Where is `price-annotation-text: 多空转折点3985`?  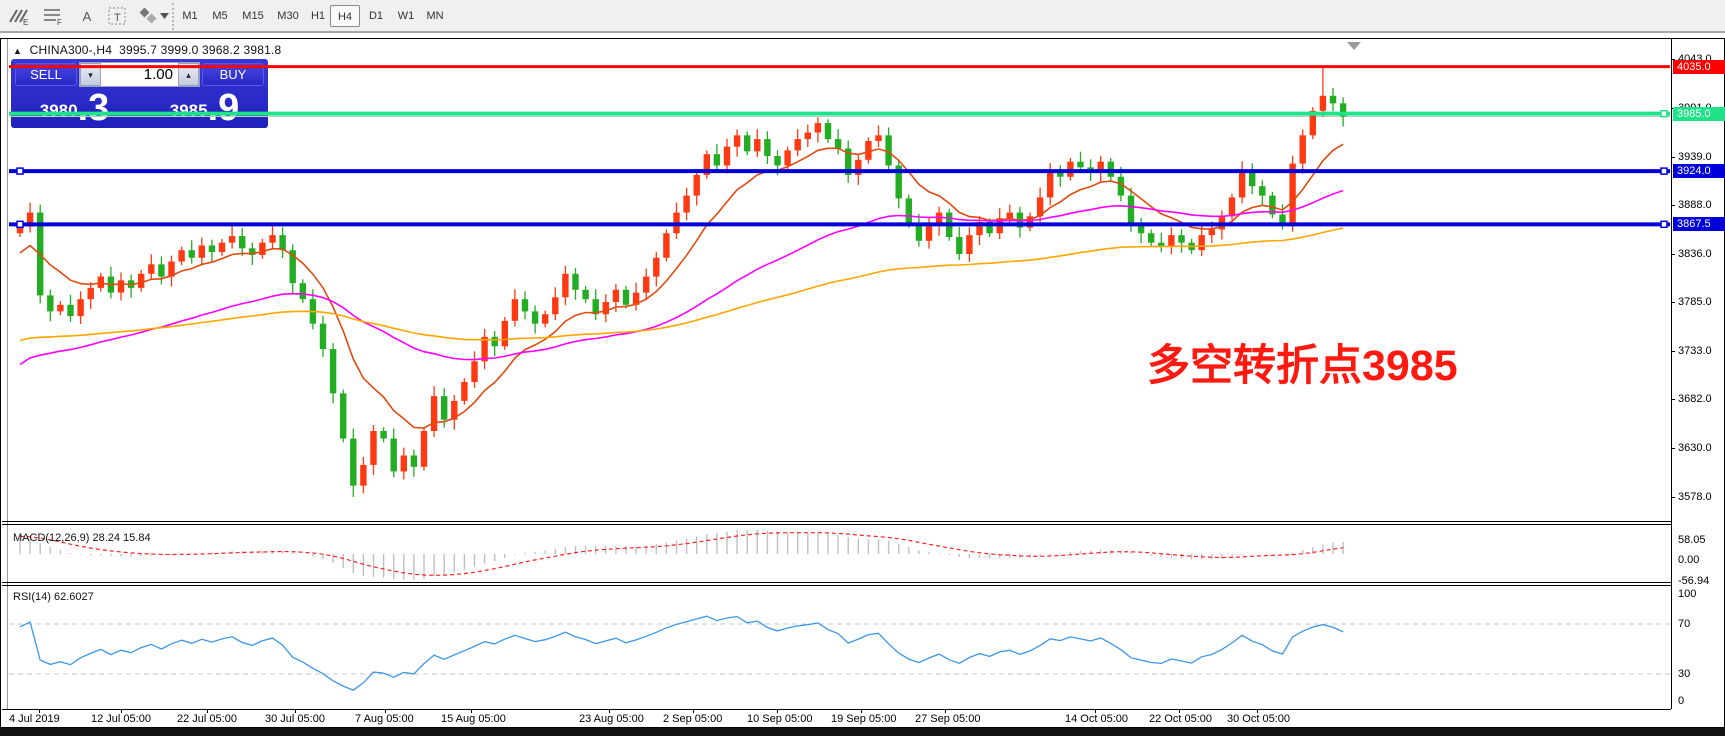
price-annotation-text: 多空转折点3985 is located at coordinates (1302, 366).